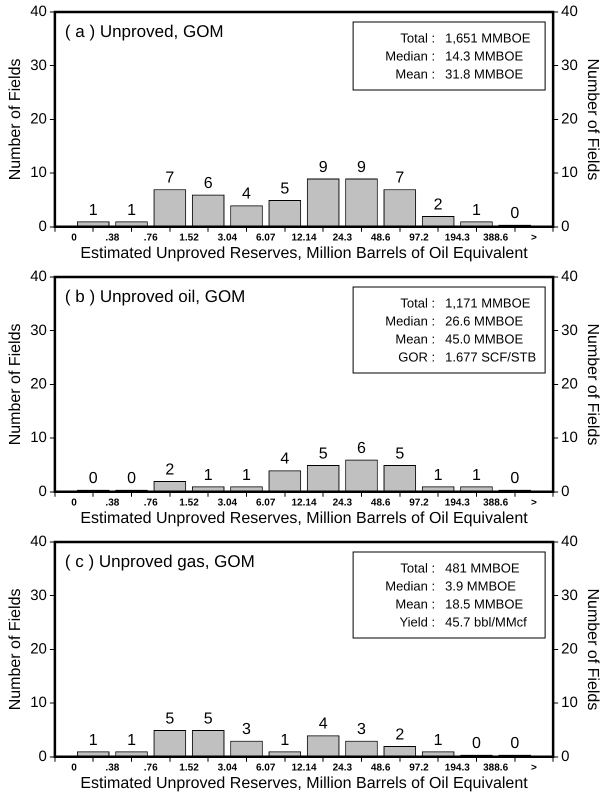 The image size is (608, 795). Describe the element at coordinates (454, 56) in the screenshot. I see `annotation: Median : 14.3 MMBOE` at that location.